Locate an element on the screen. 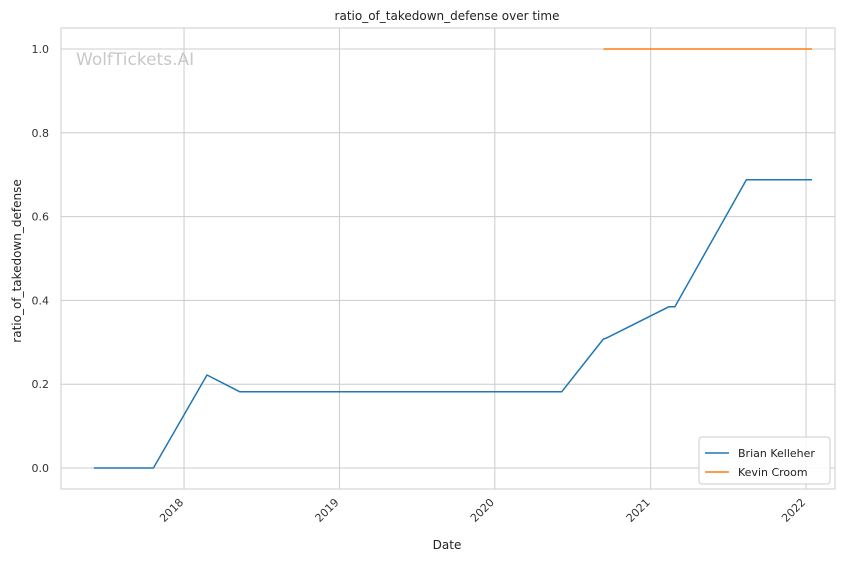  y-tick-label: 0.6 is located at coordinates (41, 217).